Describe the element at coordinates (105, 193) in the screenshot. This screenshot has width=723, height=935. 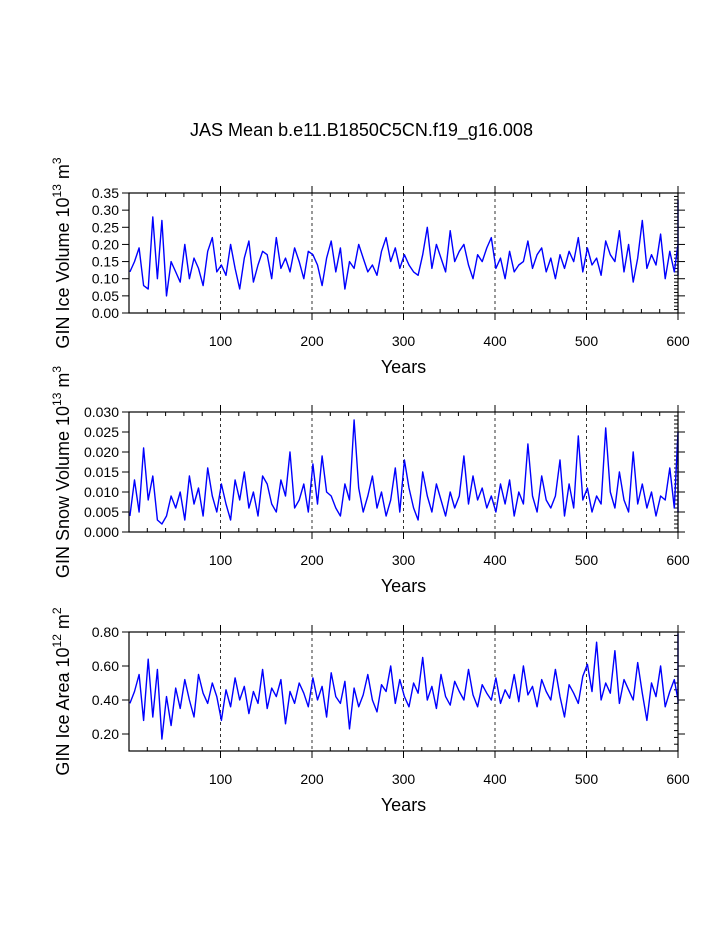
I see `y-tick-label: 0.35` at that location.